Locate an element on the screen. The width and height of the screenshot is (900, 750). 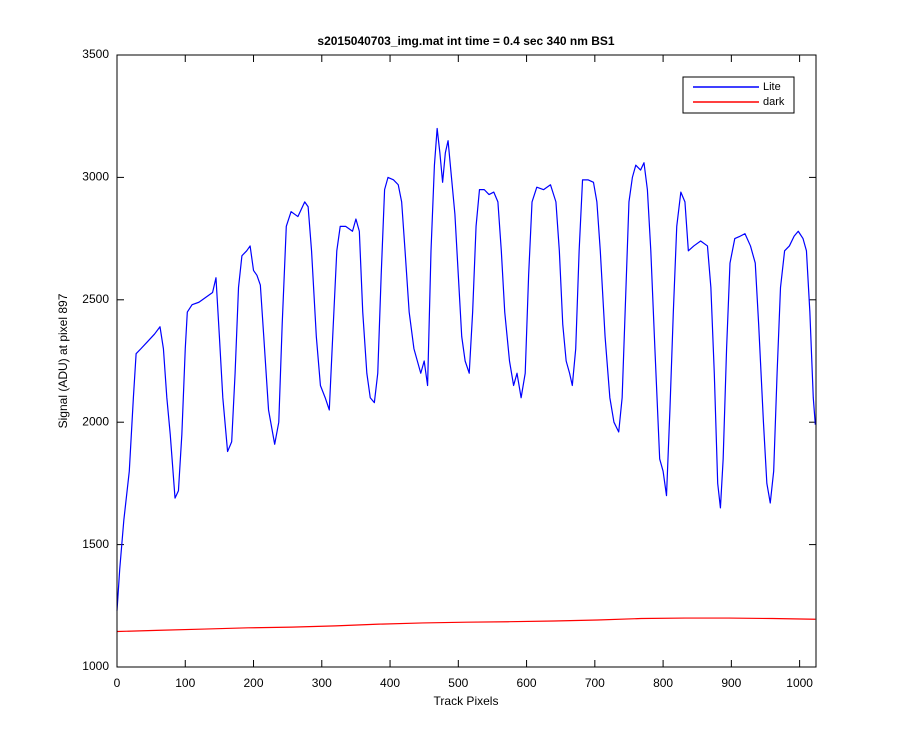
y-tick-label: 2000 is located at coordinates (95, 421).